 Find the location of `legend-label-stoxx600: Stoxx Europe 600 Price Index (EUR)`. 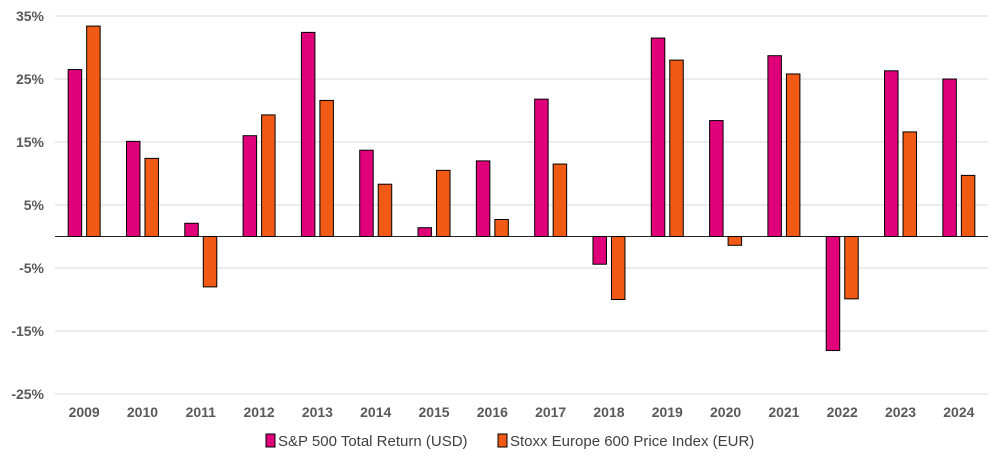

legend-label-stoxx600: Stoxx Europe 600 Price Index (EUR) is located at coordinates (632, 441).